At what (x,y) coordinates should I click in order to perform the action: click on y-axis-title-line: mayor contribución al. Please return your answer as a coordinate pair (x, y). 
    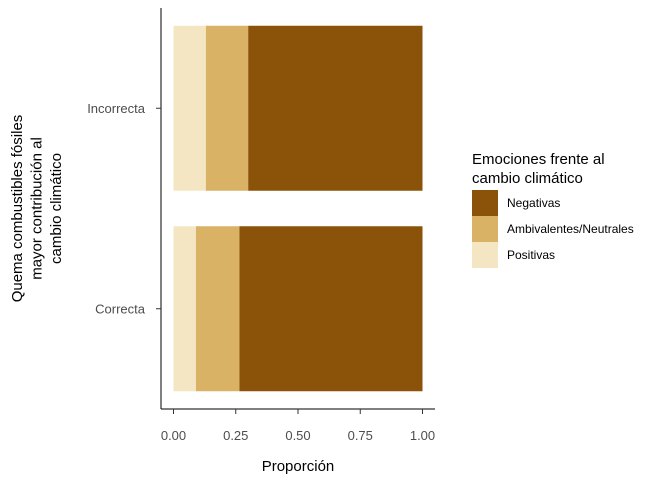
    Looking at the image, I should click on (37, 208).